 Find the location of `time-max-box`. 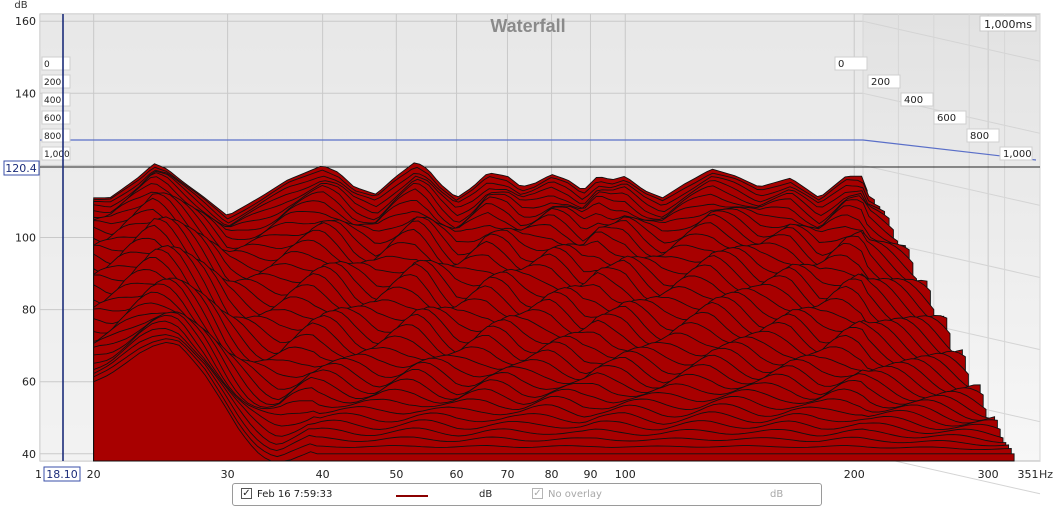

time-max-box is located at coordinates (1008, 23).